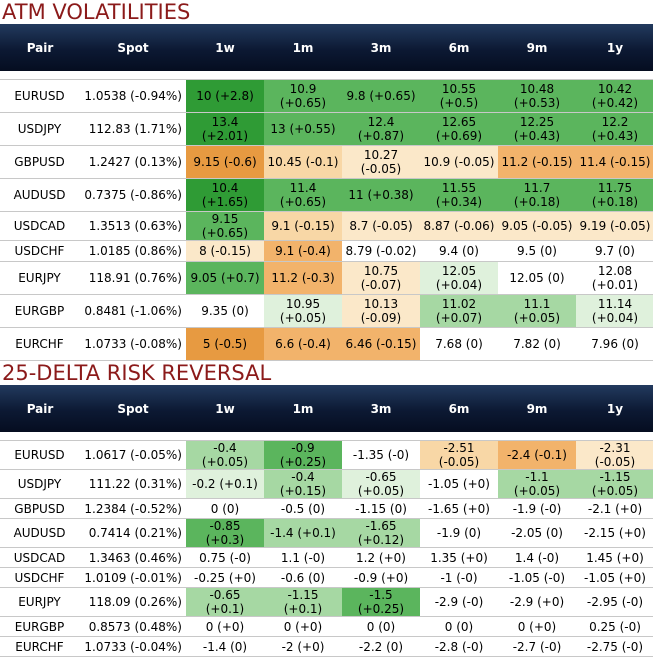  I want to click on value-cell: -0.4 (+0.15), so click(303, 484).